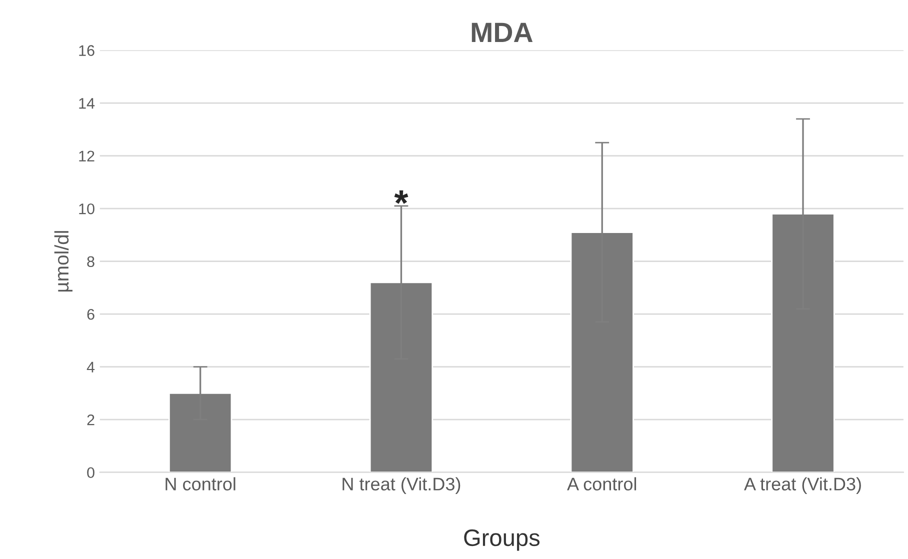 The image size is (908, 559). What do you see at coordinates (90, 472) in the screenshot?
I see `y-tick-label: 0` at bounding box center [90, 472].